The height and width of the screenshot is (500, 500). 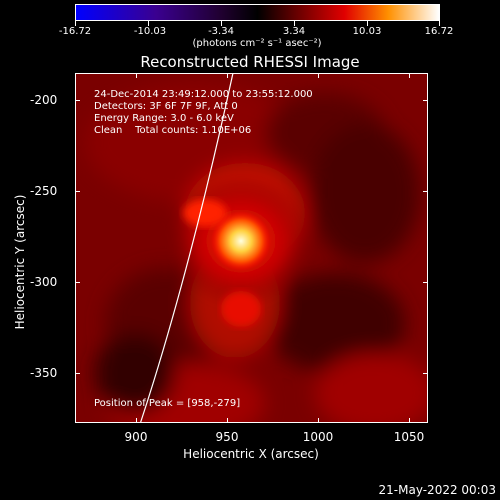 What do you see at coordinates (257, 43) in the screenshot?
I see `colorbar-unit-label: (photons cm⁻² s⁻¹ asec⁻²)` at bounding box center [257, 43].